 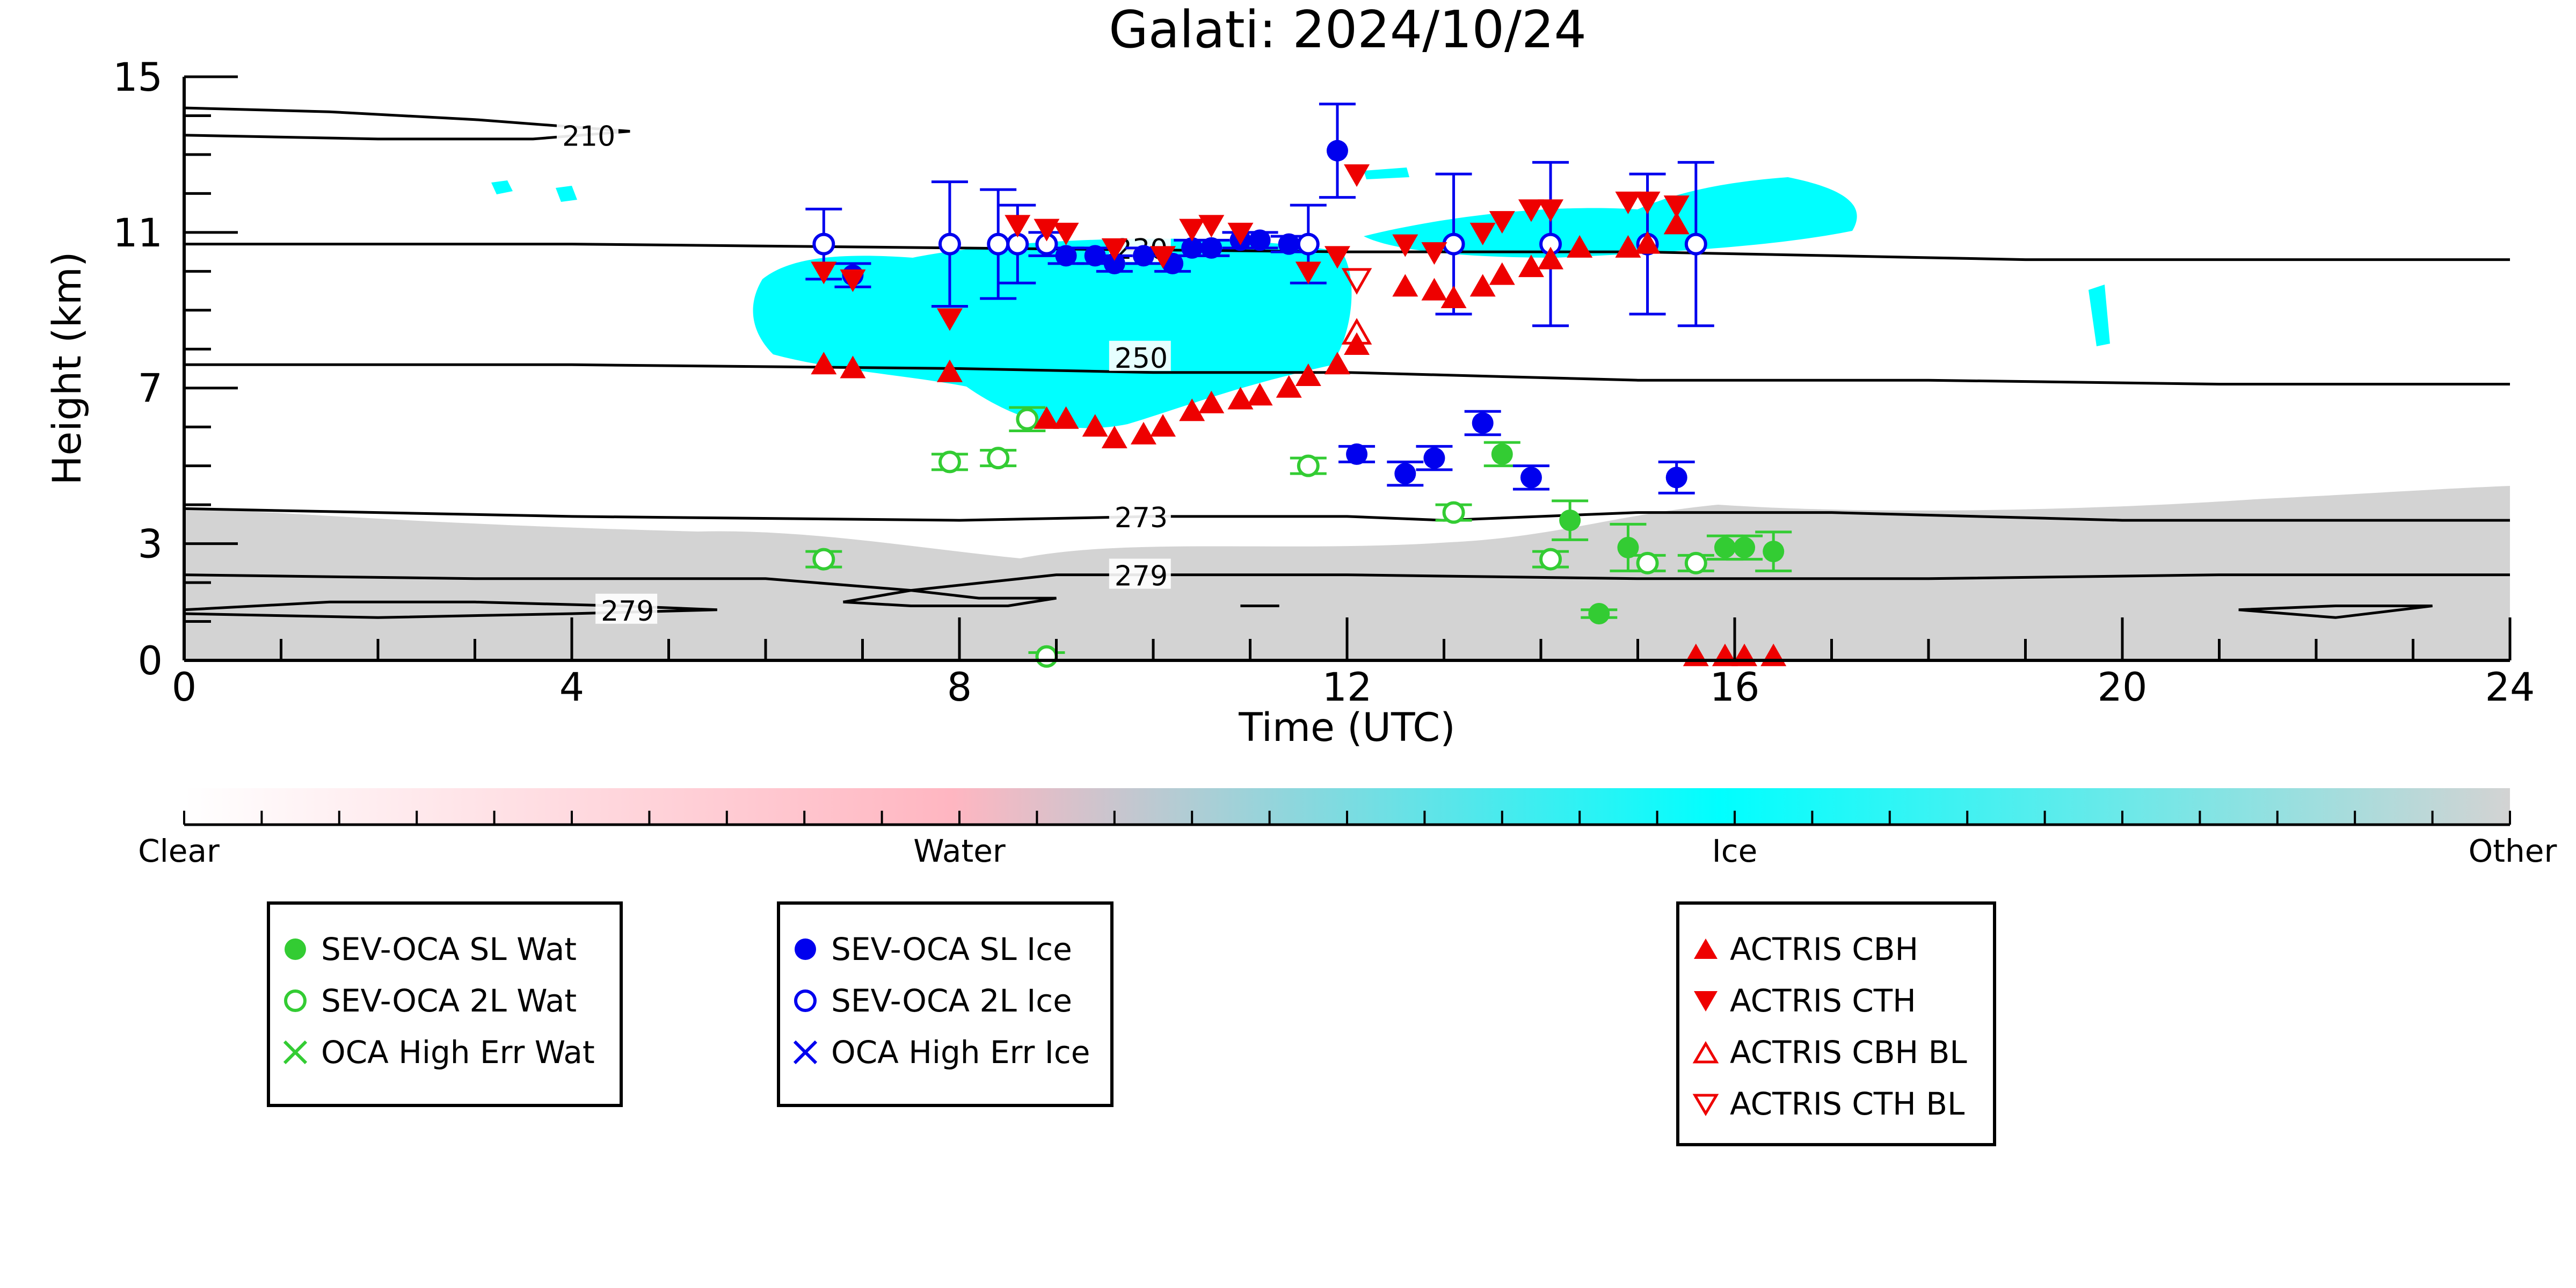 I want to click on x-axis-ticks: 0 4 8 12 16 20 24, so click(x=1353, y=663).